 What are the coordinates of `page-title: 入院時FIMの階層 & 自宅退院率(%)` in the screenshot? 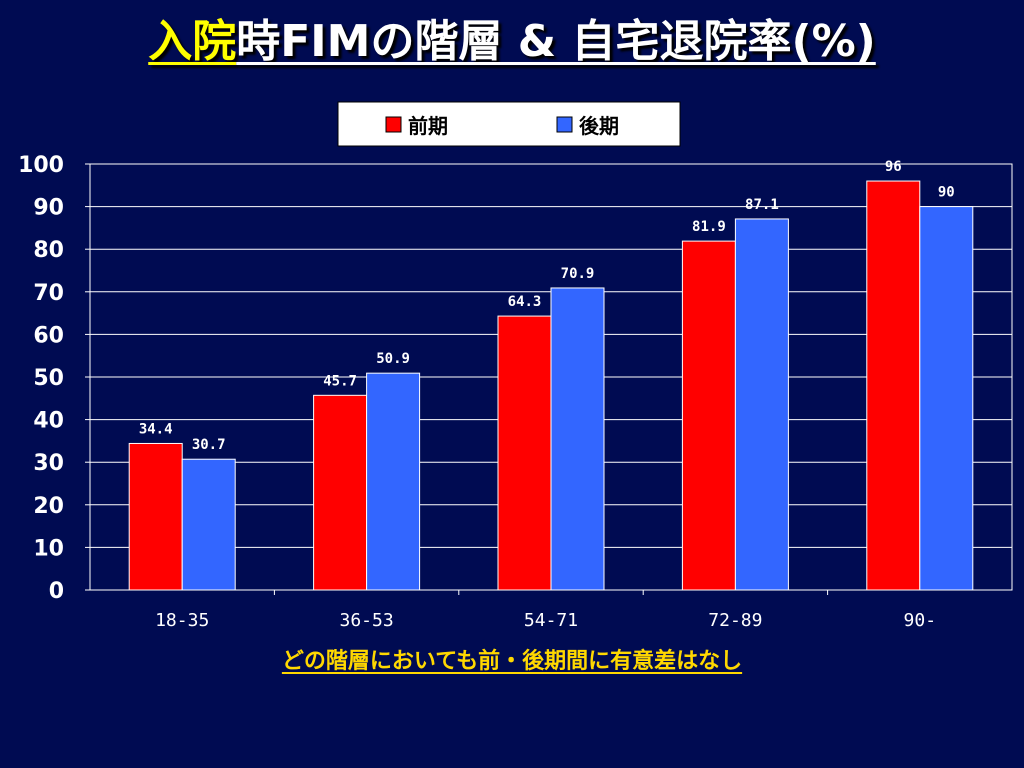 It's located at (512, 42).